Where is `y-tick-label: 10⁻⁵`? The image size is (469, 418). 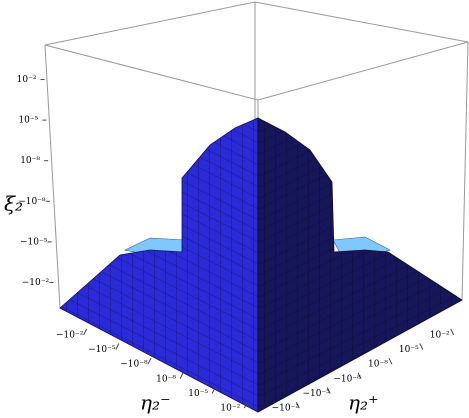 y-tick-label: 10⁻⁵ is located at coordinates (409, 350).